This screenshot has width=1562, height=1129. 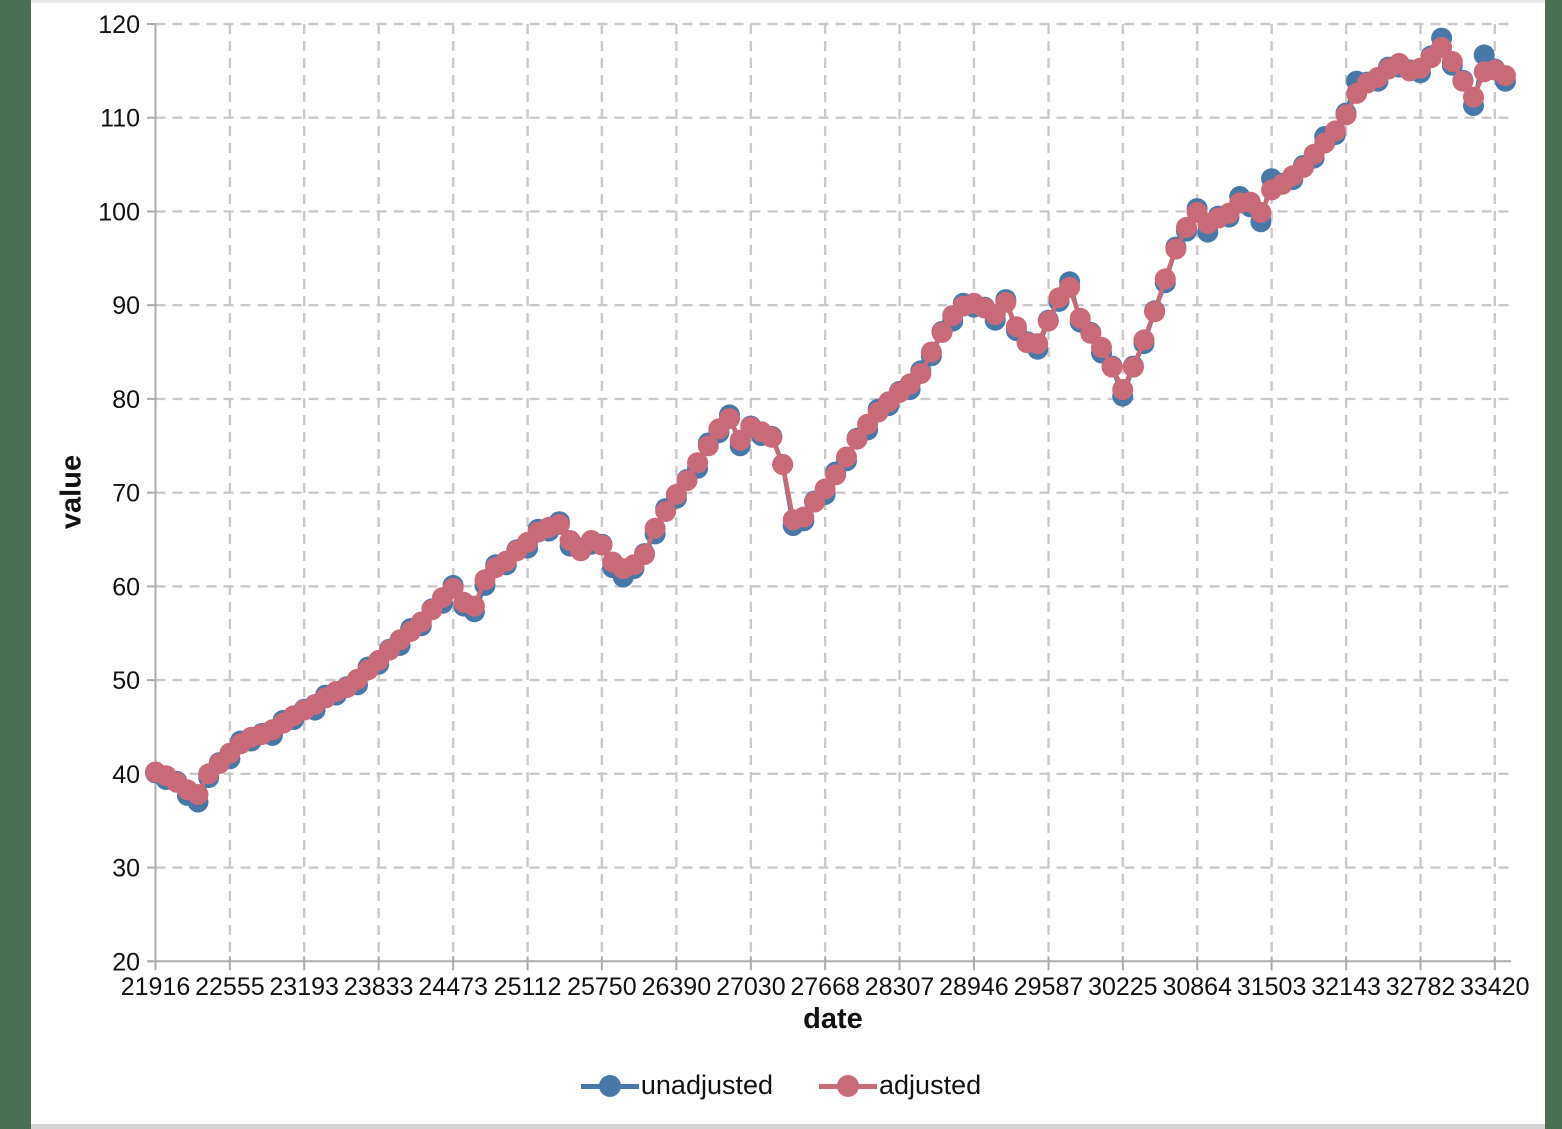 What do you see at coordinates (156, 987) in the screenshot?
I see `x-tick-label: 21916` at bounding box center [156, 987].